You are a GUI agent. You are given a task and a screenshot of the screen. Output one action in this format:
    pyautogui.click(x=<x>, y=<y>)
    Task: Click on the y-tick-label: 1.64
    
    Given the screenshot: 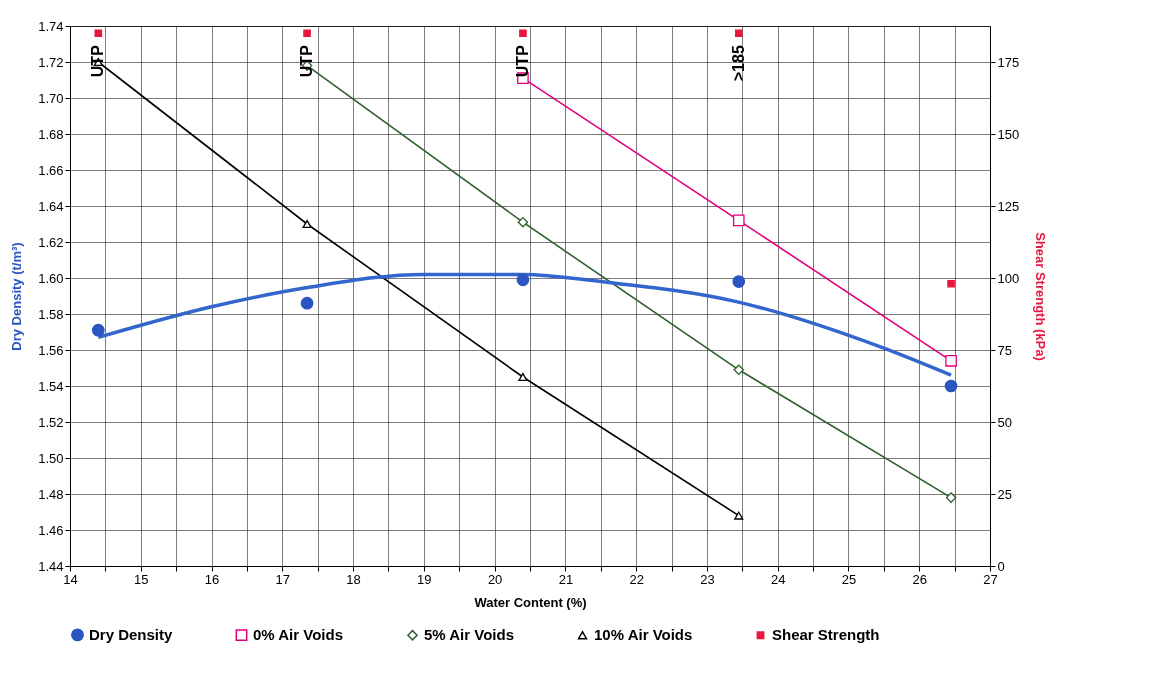 What is the action you would take?
    pyautogui.click(x=51, y=206)
    